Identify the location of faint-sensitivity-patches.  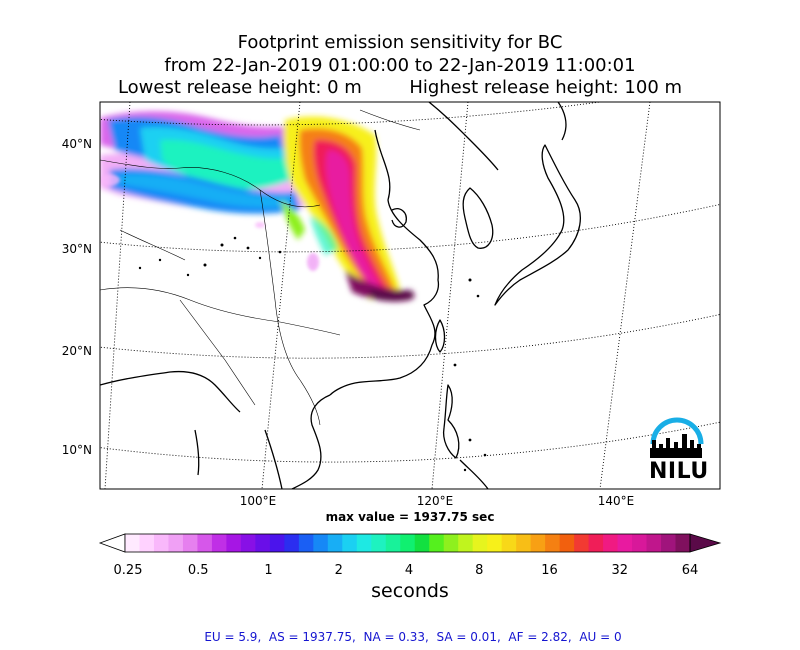
(209, 222).